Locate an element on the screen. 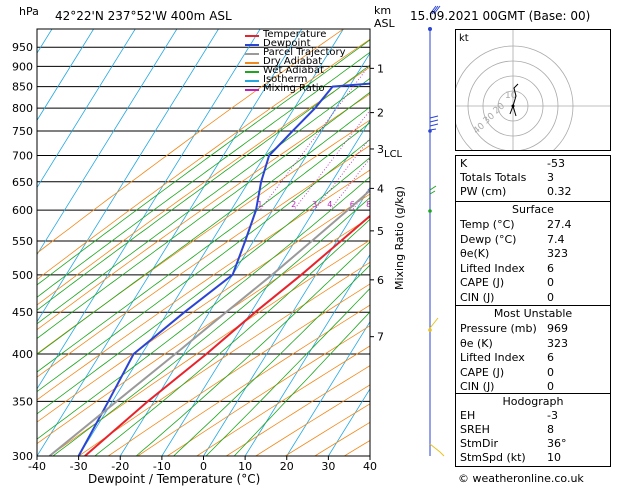  km-tick-label: 7 is located at coordinates (380, 337).